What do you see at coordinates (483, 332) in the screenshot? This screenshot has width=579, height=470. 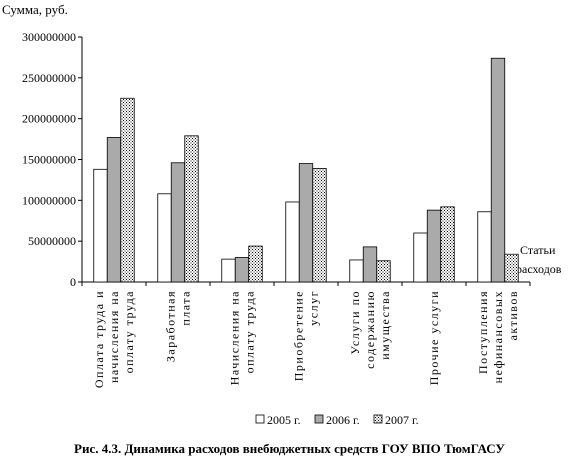 I see `x-tick-label: Поступления` at bounding box center [483, 332].